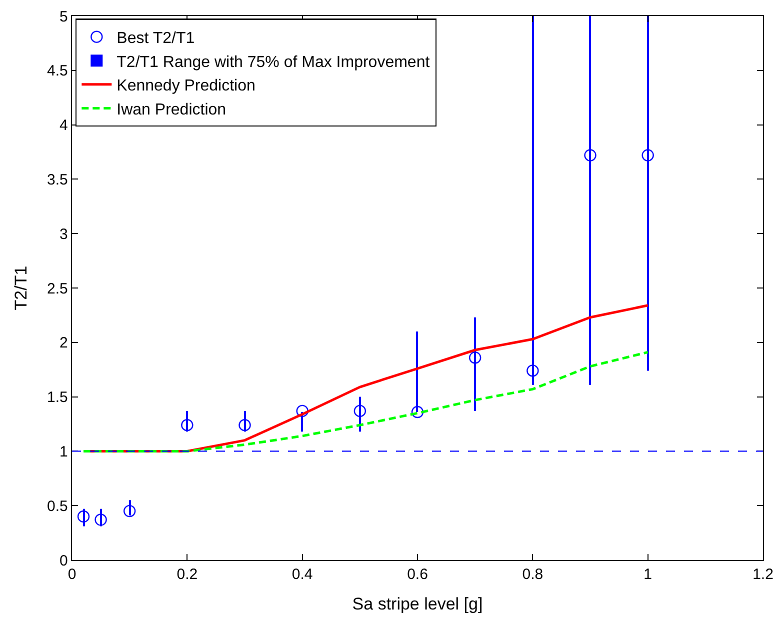 This screenshot has width=781, height=620. Describe the element at coordinates (155, 39) in the screenshot. I see `legend-label: Best T2/T1` at that location.